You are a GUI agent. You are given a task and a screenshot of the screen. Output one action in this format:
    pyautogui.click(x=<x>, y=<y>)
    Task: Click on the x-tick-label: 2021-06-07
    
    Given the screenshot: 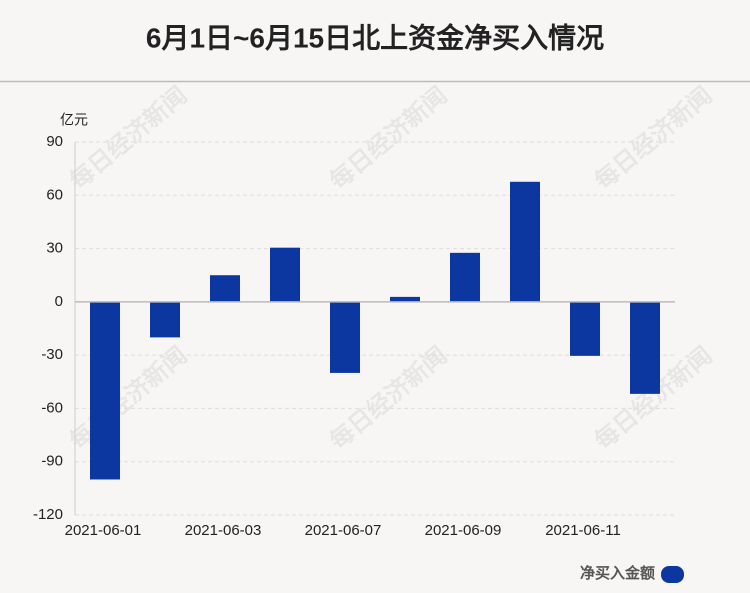 What is the action you would take?
    pyautogui.click(x=343, y=530)
    